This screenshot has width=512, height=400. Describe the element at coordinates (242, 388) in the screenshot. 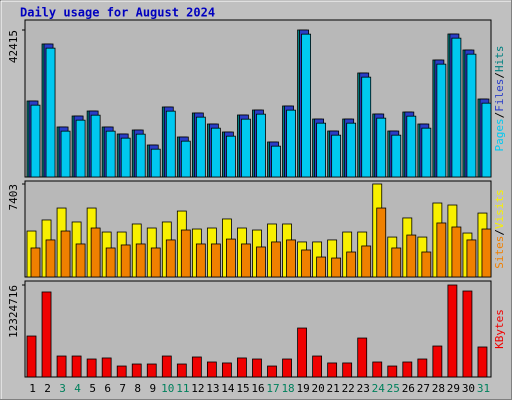

I see `x-tick-label: 15` at that location.